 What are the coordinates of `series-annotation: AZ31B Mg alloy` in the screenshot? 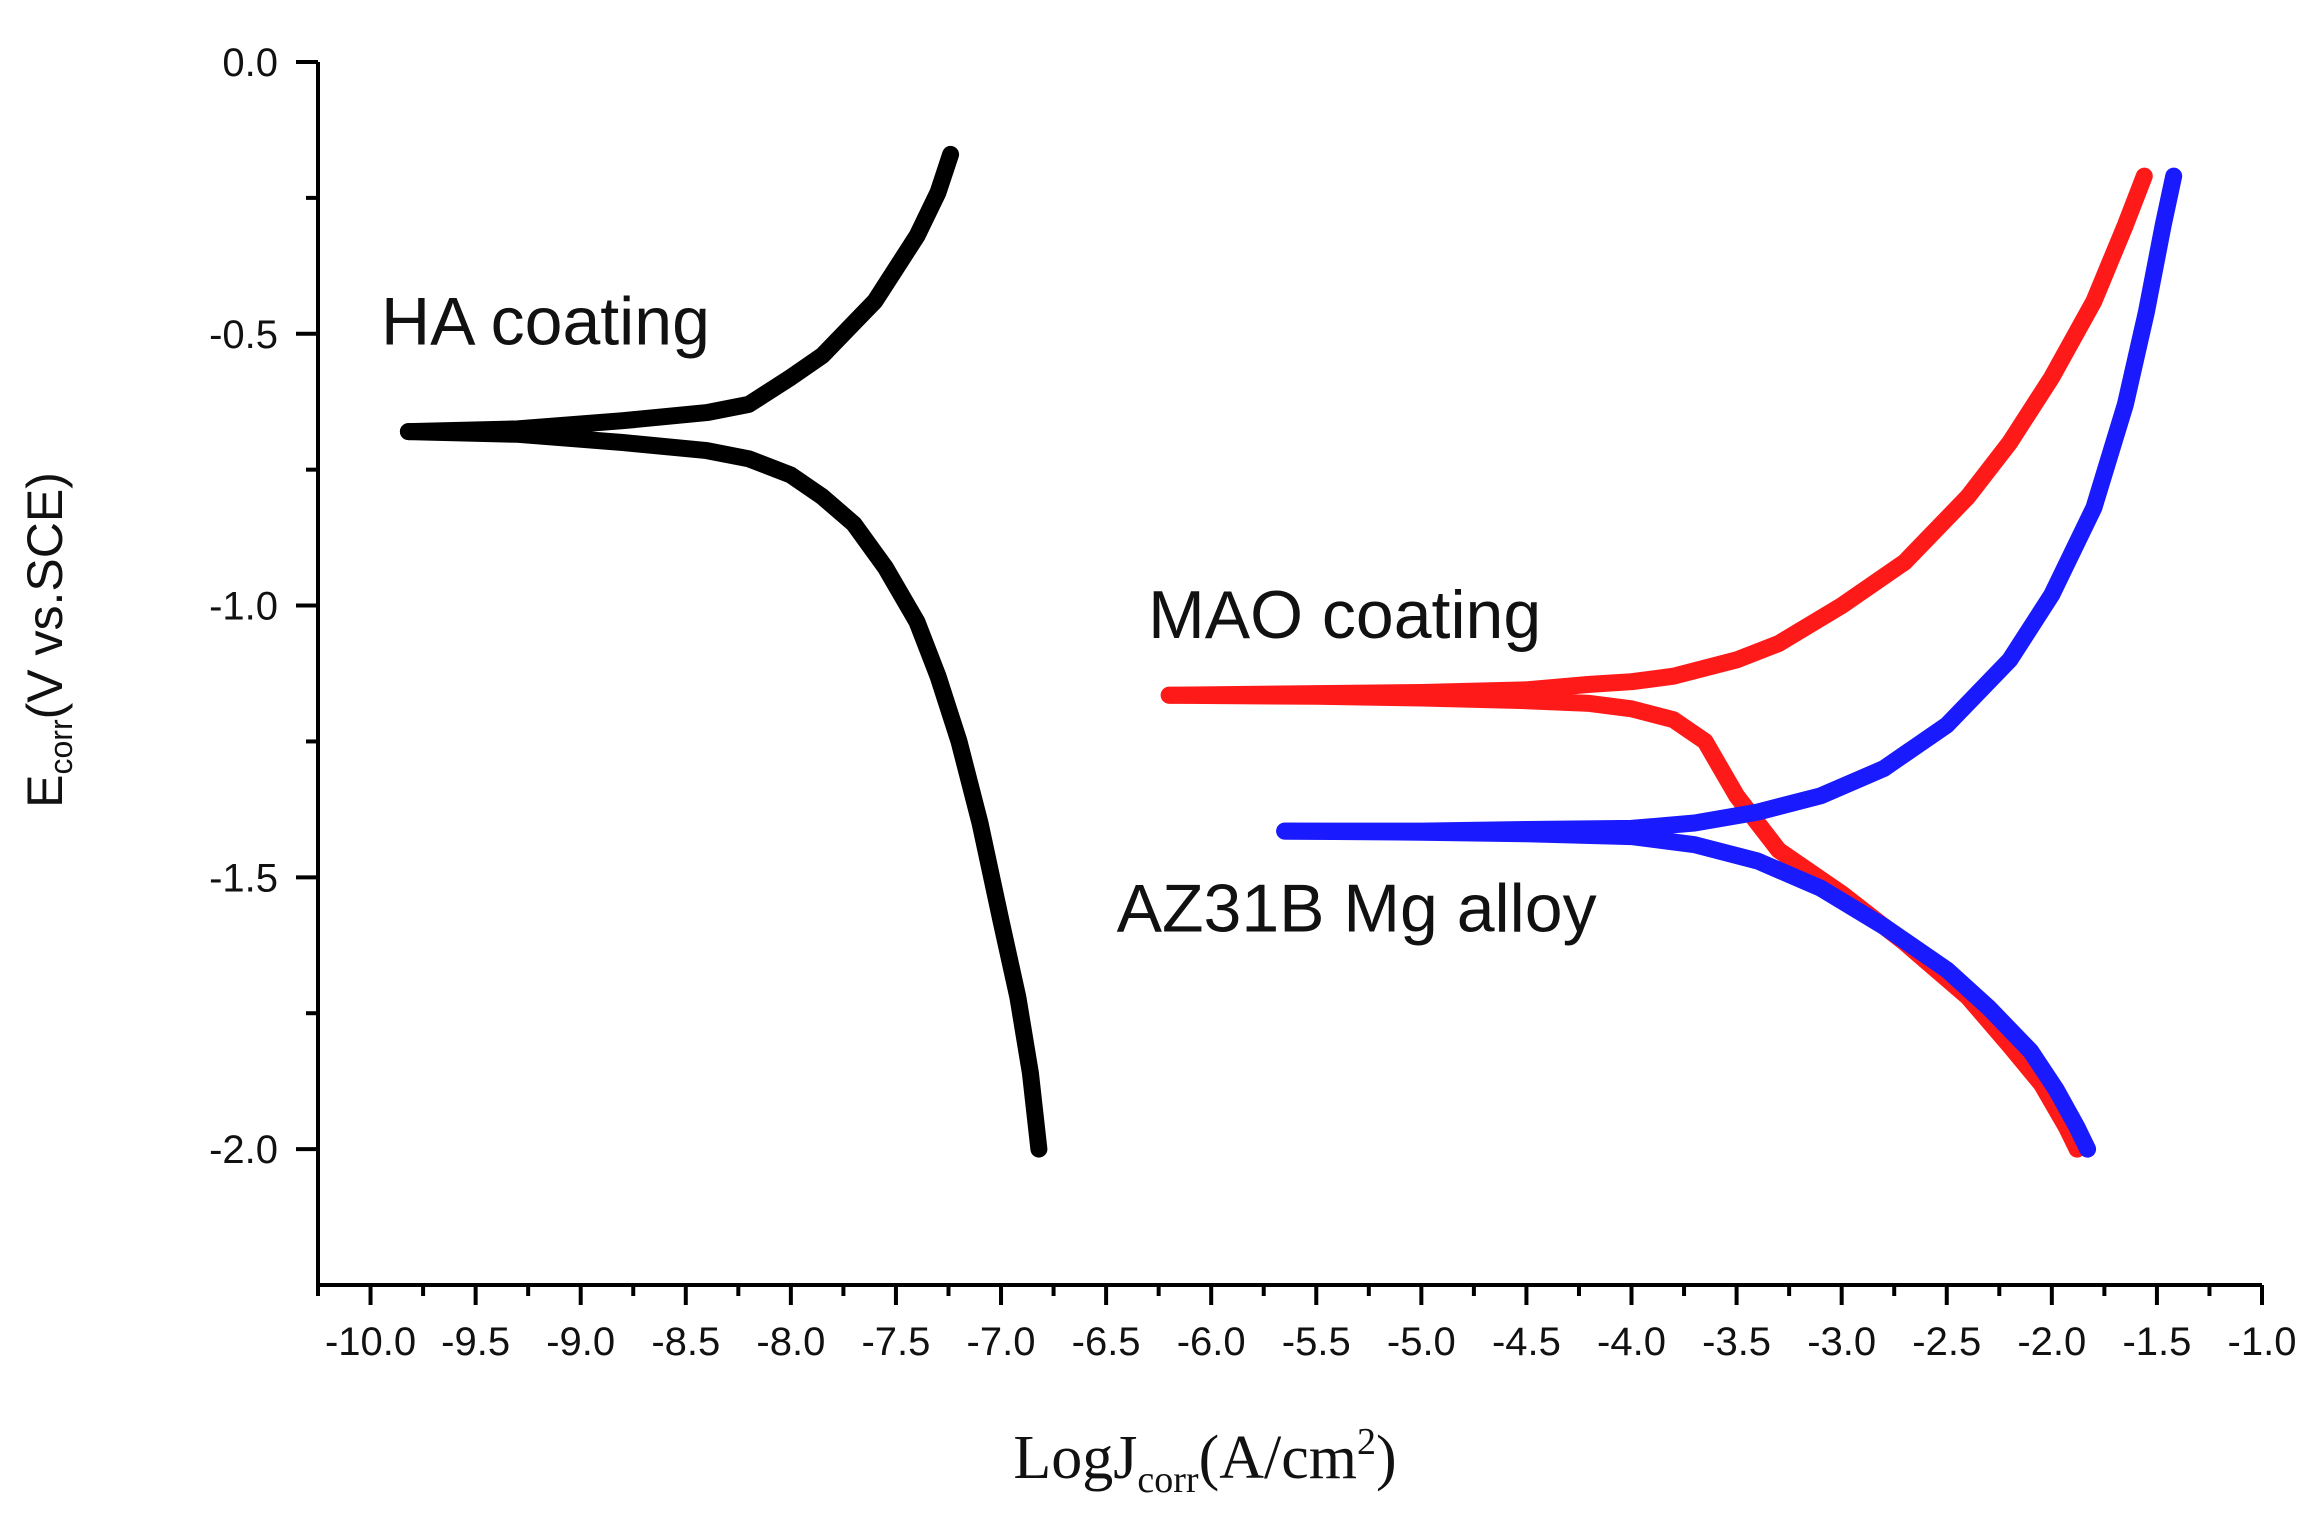 It's located at (1357, 909).